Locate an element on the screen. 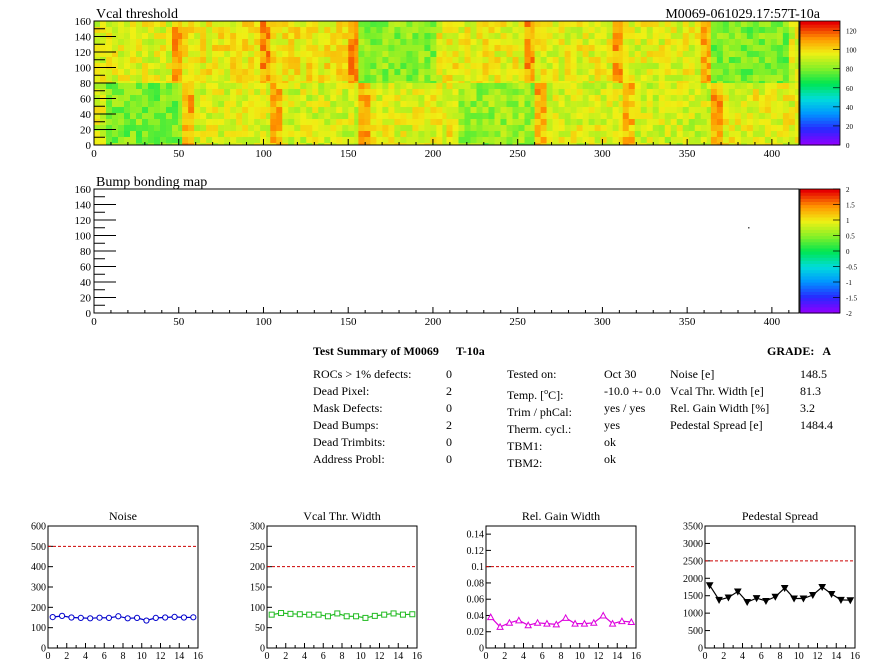 This screenshot has width=896, height=672. scale-label: 80 is located at coordinates (850, 70).